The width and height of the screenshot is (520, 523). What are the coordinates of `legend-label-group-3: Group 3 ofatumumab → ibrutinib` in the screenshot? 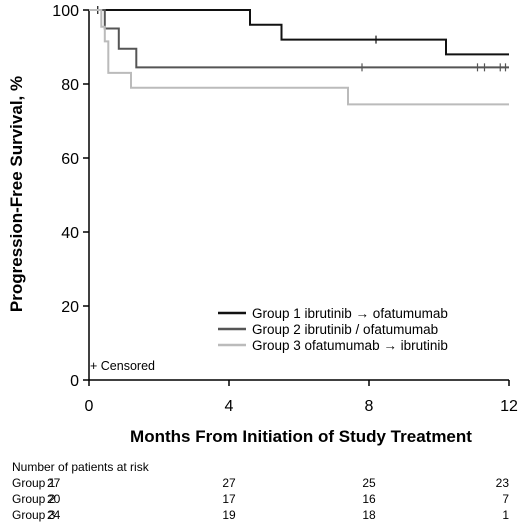 It's located at (350, 345).